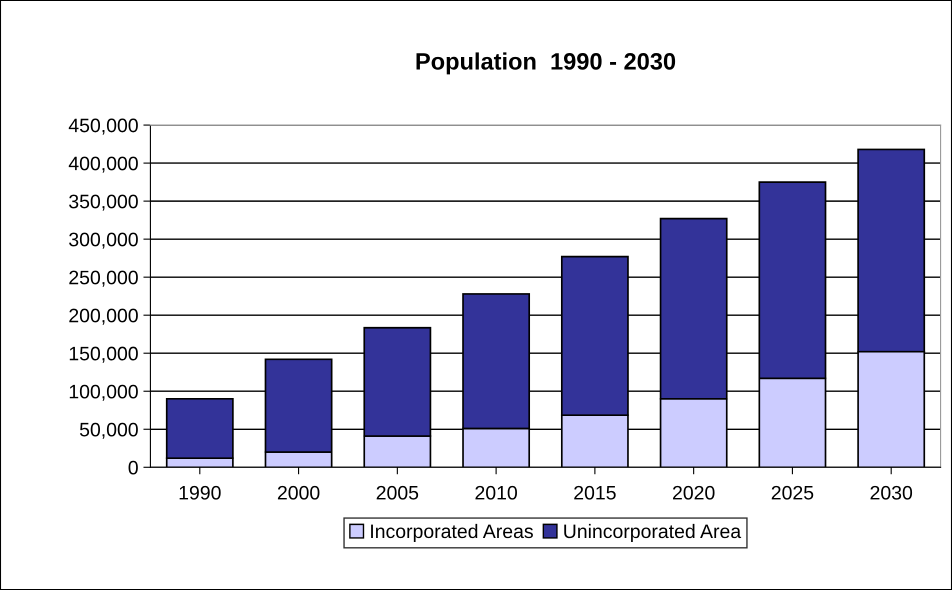 Image resolution: width=952 pixels, height=590 pixels. Describe the element at coordinates (109, 430) in the screenshot. I see `y-tick-label: 50,000` at that location.